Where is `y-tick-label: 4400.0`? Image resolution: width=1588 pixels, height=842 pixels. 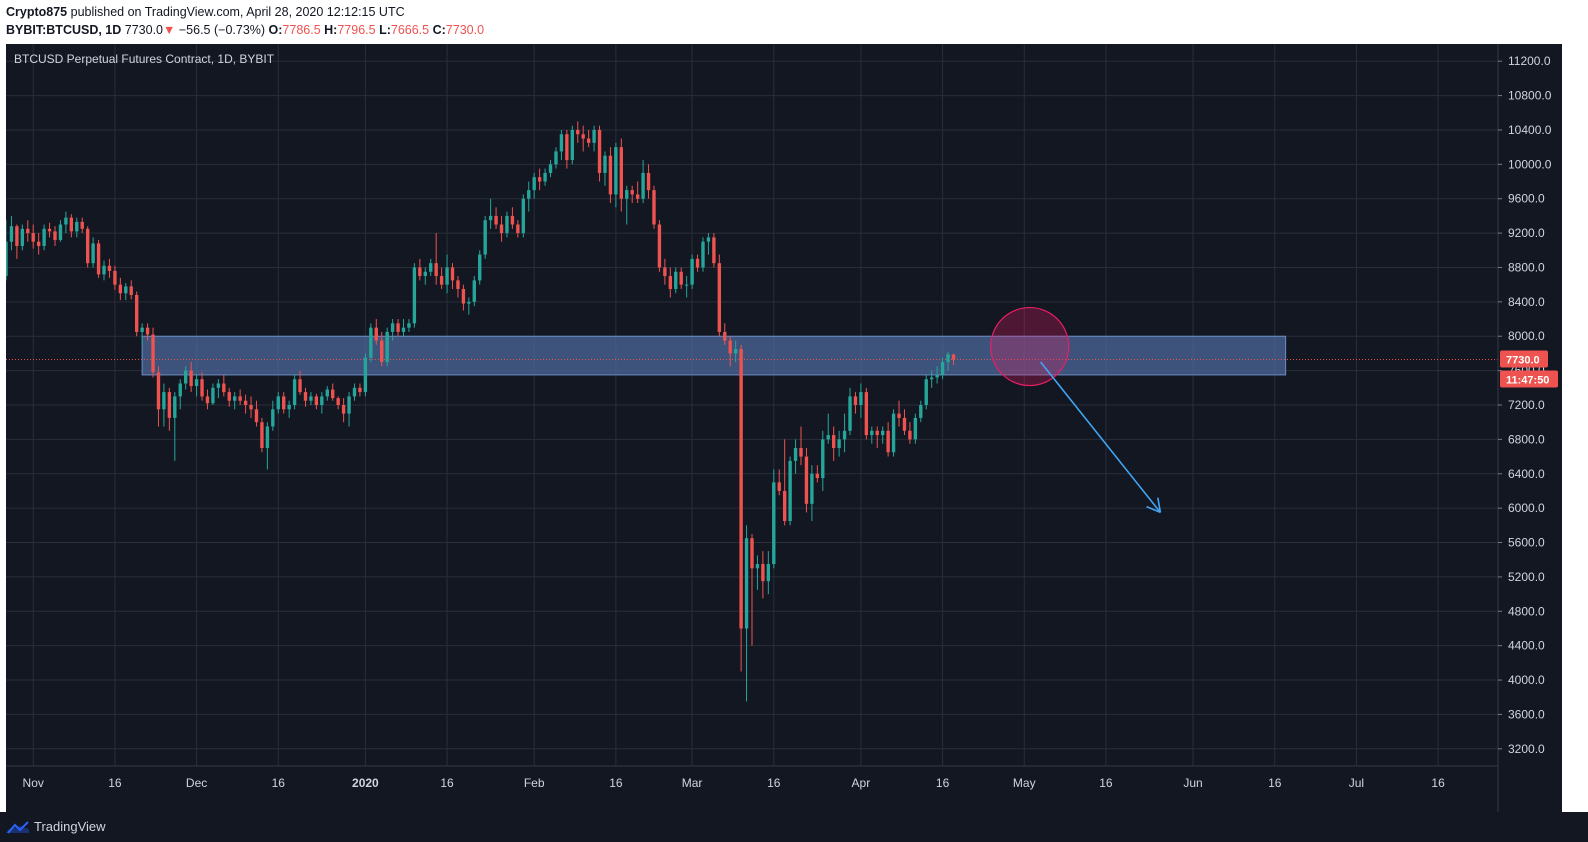
y-tick-label: 4400.0 is located at coordinates (1526, 646).